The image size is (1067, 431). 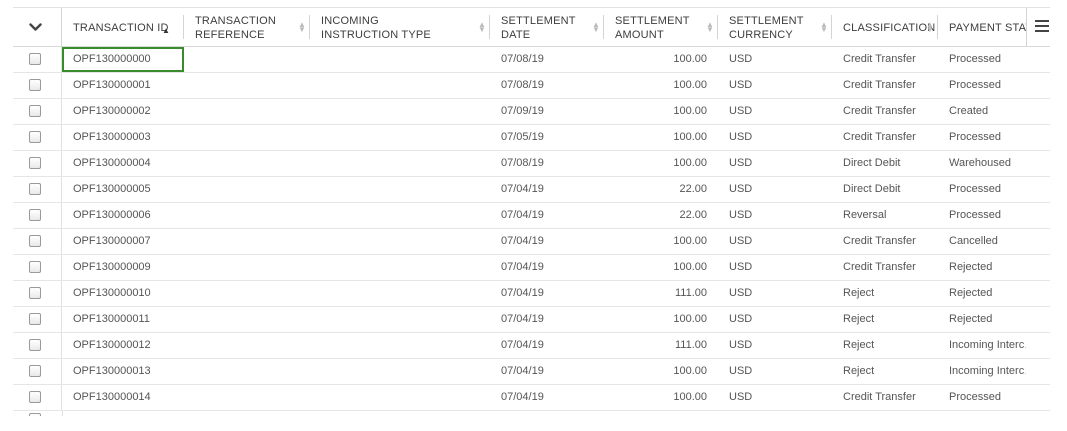 I want to click on column-header-incoming-instruction-type: INCOMING INSTRUCTION TYPE ▲ ▼, so click(x=400, y=27).